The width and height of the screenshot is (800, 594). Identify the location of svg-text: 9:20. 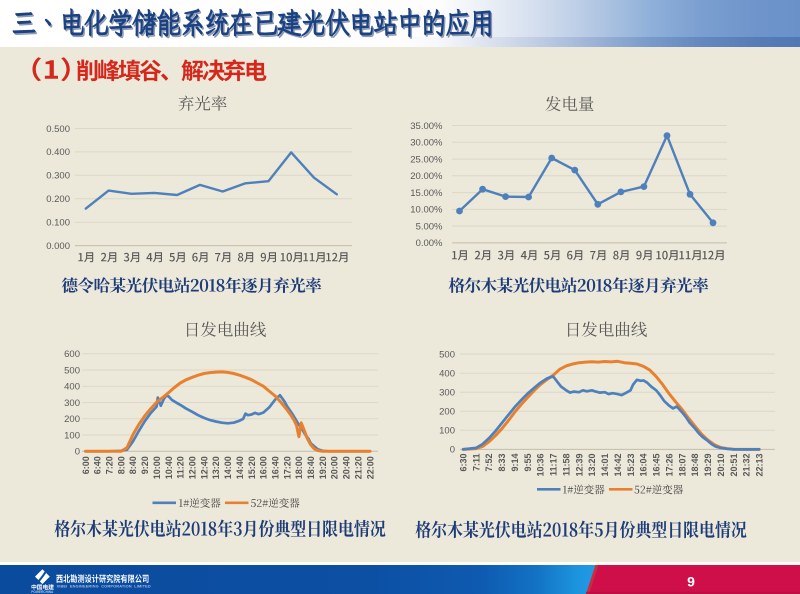
(145, 465).